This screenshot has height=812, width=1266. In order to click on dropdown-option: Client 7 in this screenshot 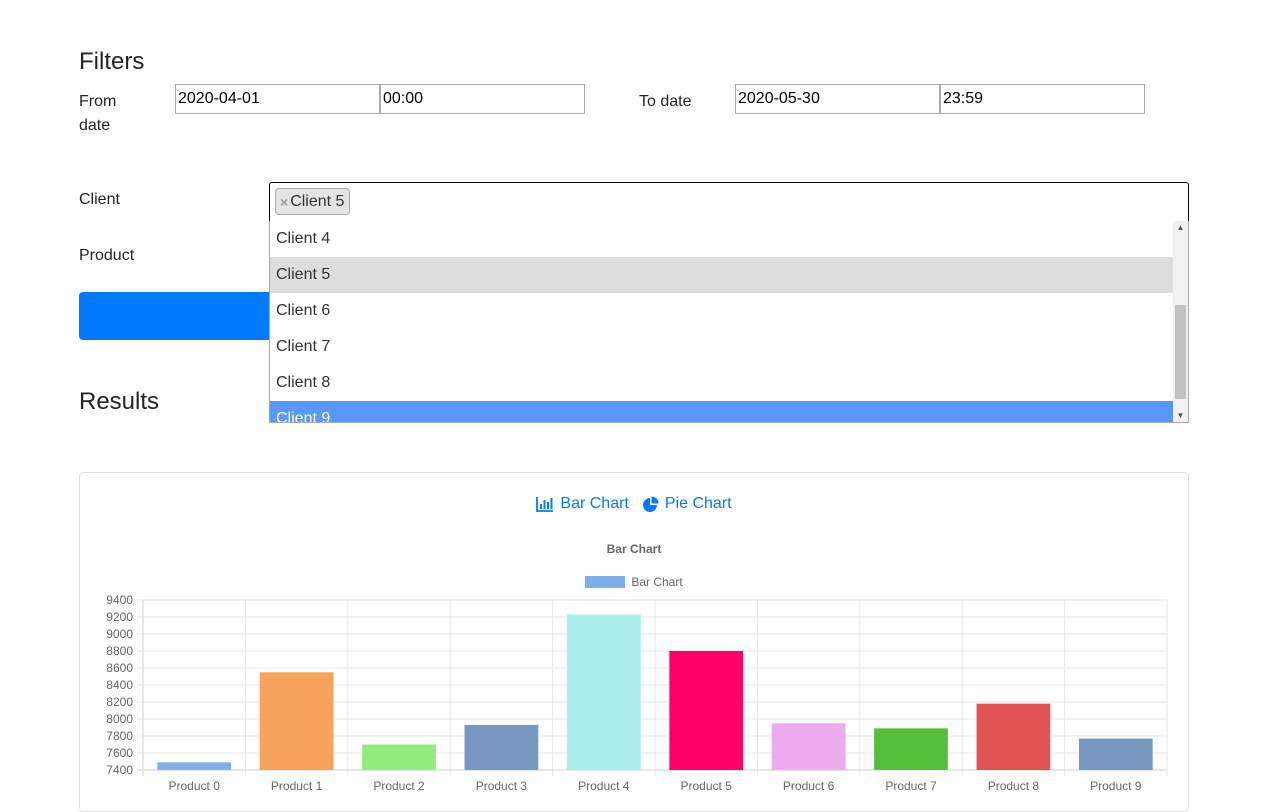, I will do `click(303, 346)`.